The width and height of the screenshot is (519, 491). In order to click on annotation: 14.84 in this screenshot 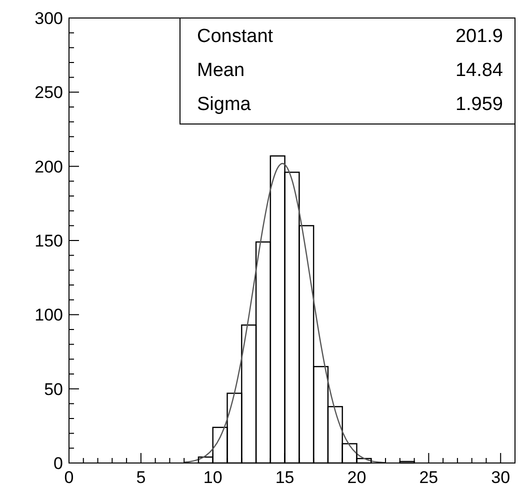, I will do `click(479, 70)`.